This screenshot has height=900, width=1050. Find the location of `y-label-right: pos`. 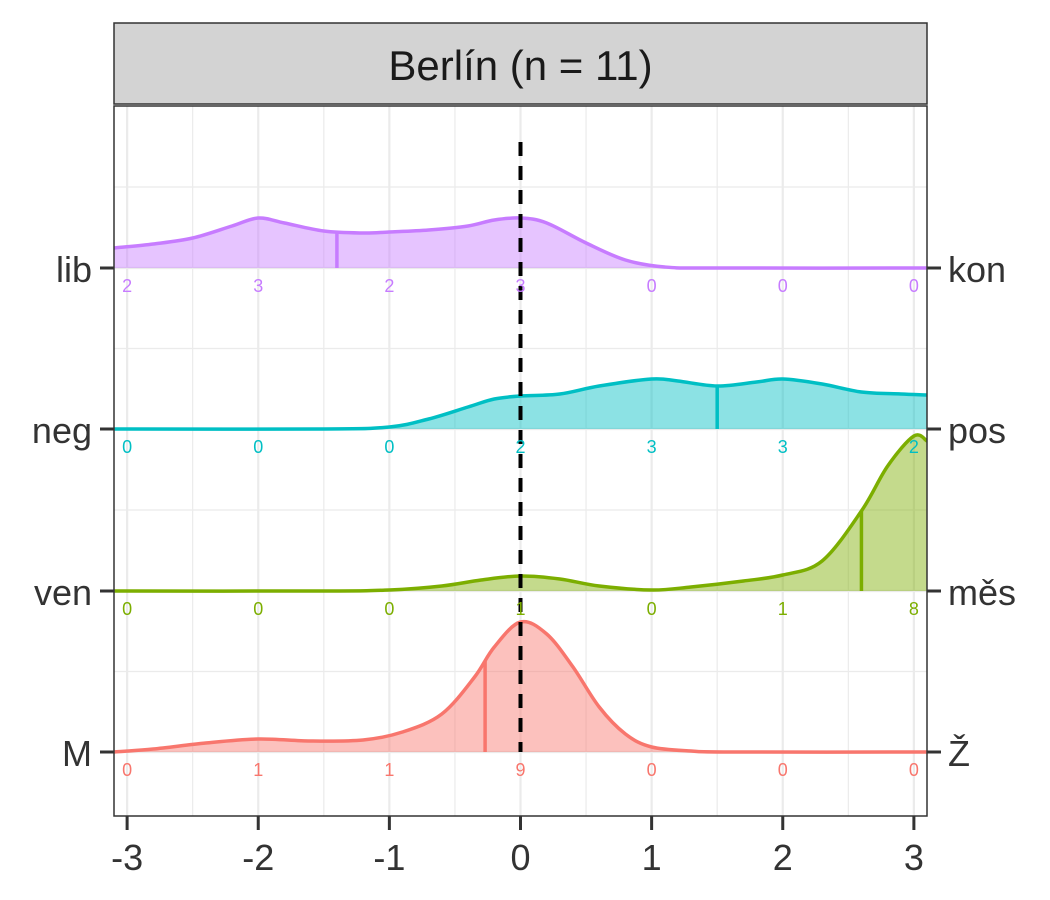

y-label-right: pos is located at coordinates (977, 430).